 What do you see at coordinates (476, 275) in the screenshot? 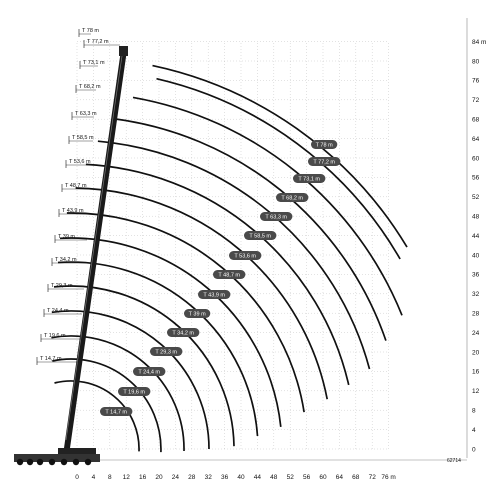
I see `y-tick-label: 36` at bounding box center [476, 275].